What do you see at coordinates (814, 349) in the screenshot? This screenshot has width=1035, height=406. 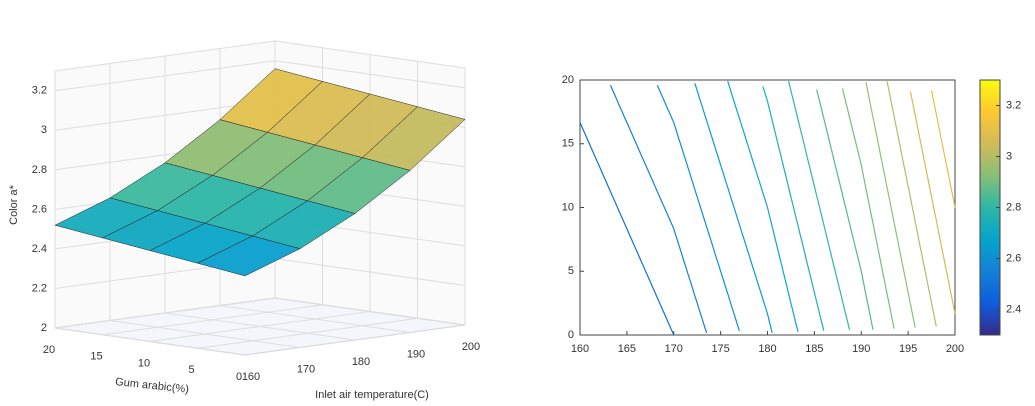 I see `x-tick-label: 185` at bounding box center [814, 349].